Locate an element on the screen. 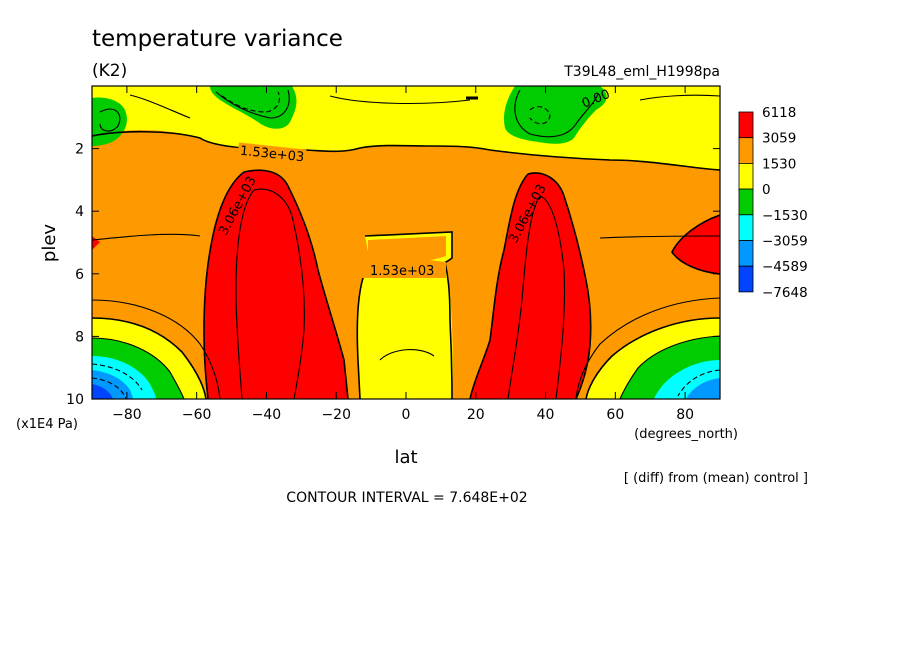  x-tick-label: −40 is located at coordinates (267, 415).